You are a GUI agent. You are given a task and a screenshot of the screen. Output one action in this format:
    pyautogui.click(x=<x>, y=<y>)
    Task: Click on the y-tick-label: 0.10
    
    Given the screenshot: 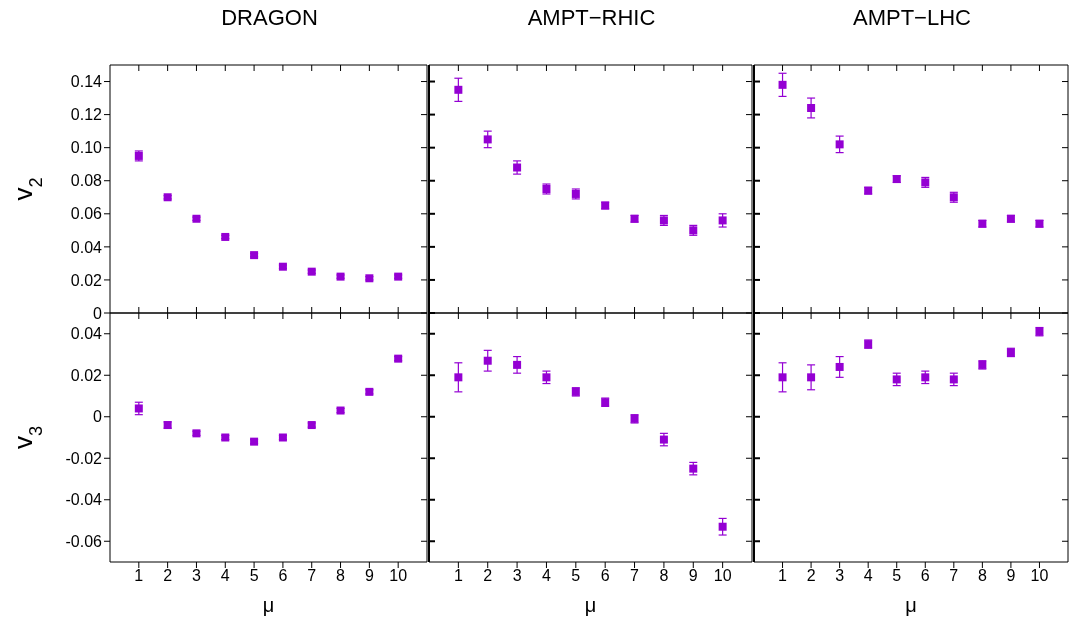 What is the action you would take?
    pyautogui.click(x=86, y=148)
    